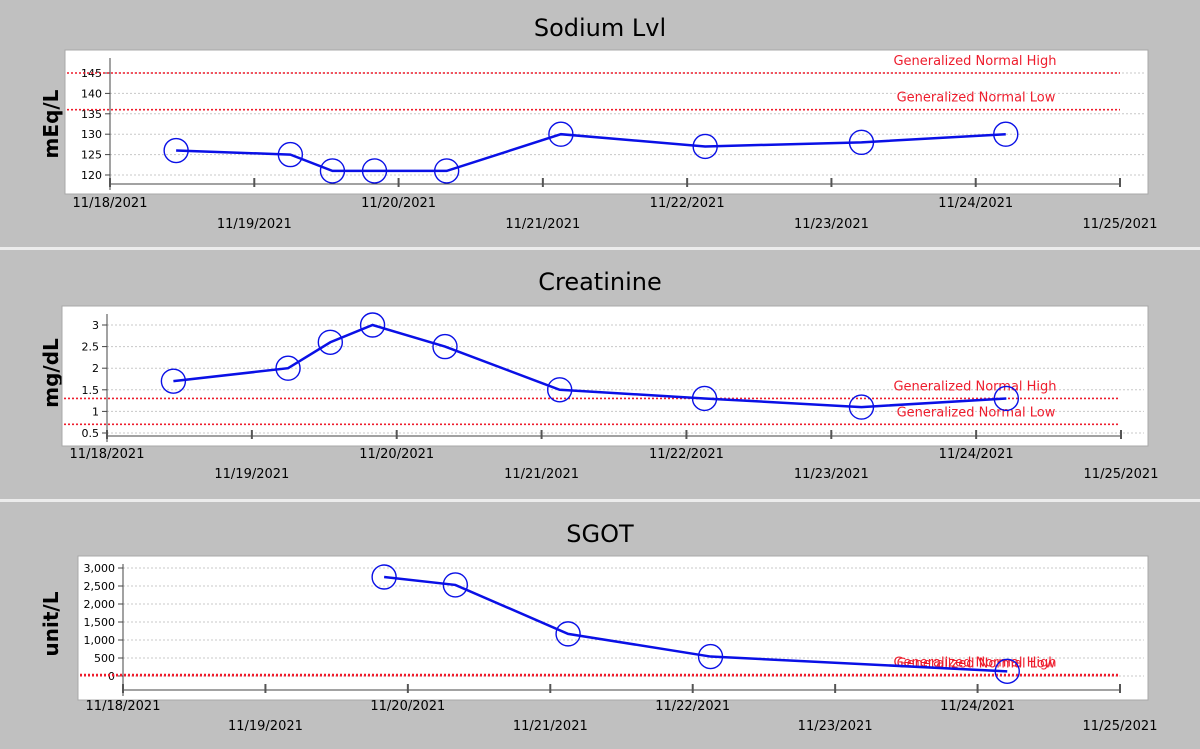 This screenshot has height=749, width=1200. I want to click on y-tick-label: 0.5, so click(91, 433).